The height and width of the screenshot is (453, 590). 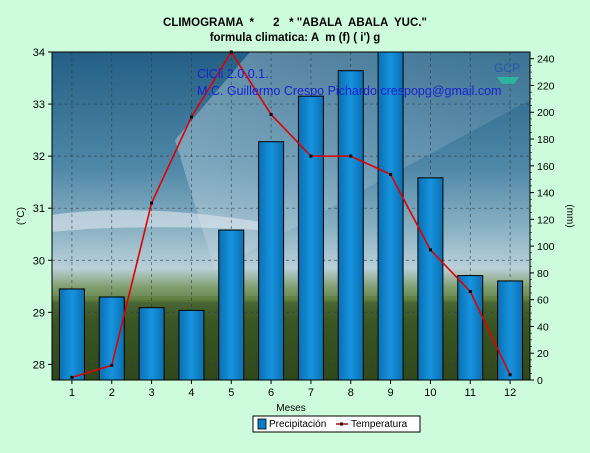 What do you see at coordinates (39, 365) in the screenshot?
I see `y-left-tick-label: 28` at bounding box center [39, 365].